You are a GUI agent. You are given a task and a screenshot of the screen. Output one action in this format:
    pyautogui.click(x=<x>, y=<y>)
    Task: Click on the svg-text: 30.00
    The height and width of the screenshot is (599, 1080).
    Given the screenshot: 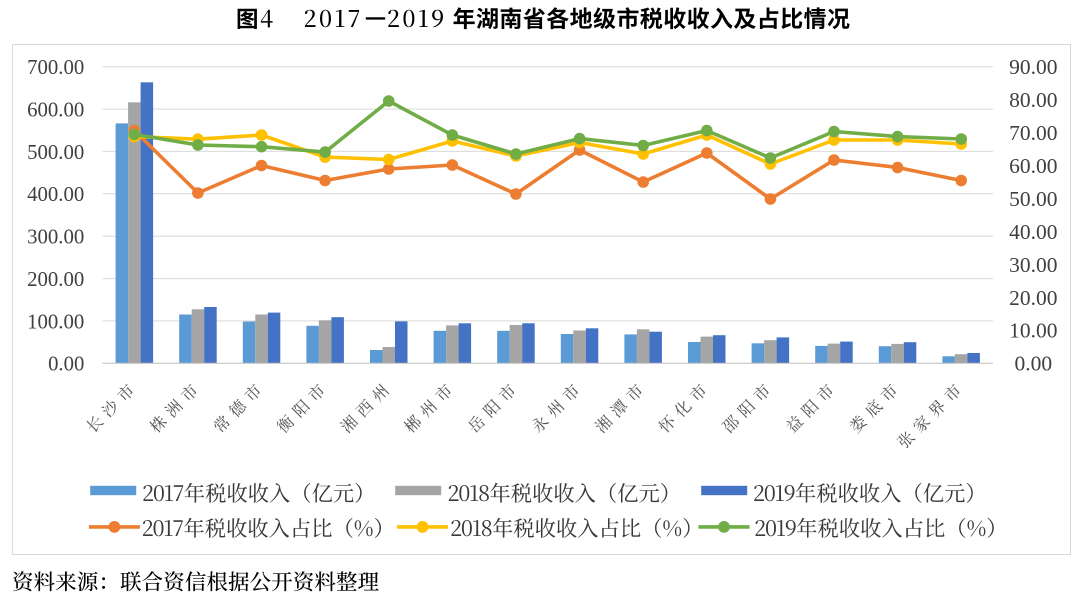 What is the action you would take?
    pyautogui.click(x=1033, y=265)
    